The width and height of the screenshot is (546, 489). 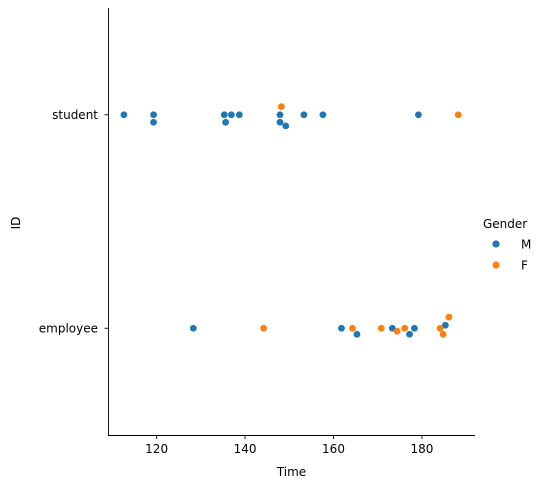 I want to click on x-axis-ticks: 120 140 160 180, so click(x=289, y=445).